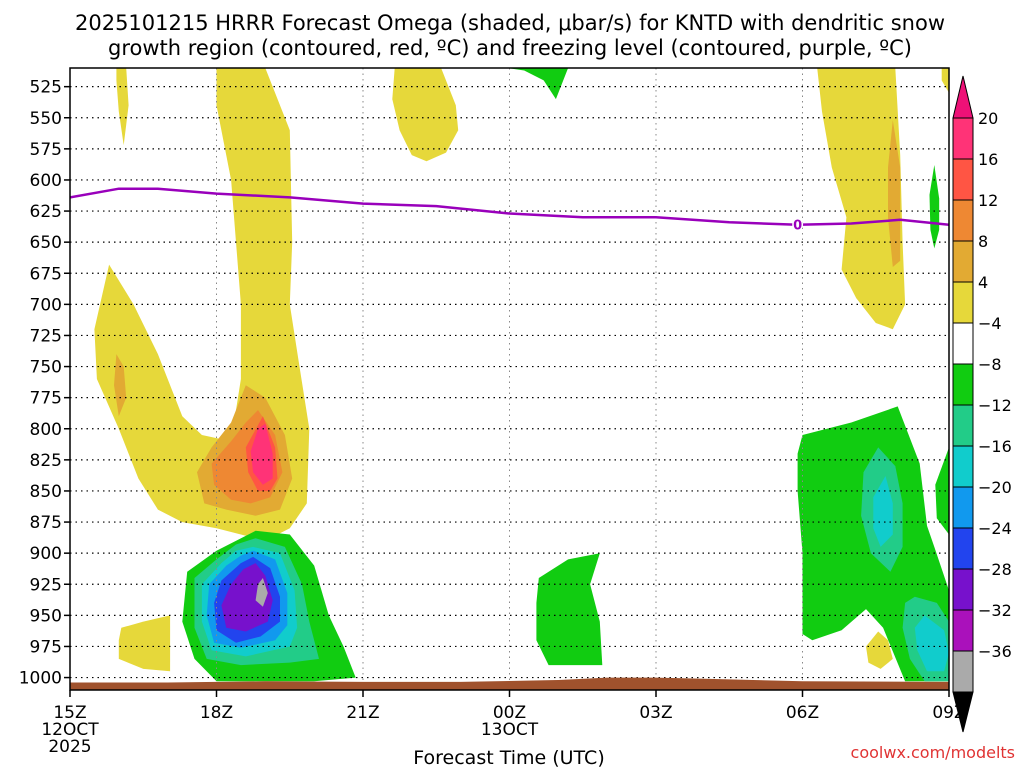 This screenshot has height=768, width=1024. I want to click on y-tick-label-800: 800, so click(46, 430).